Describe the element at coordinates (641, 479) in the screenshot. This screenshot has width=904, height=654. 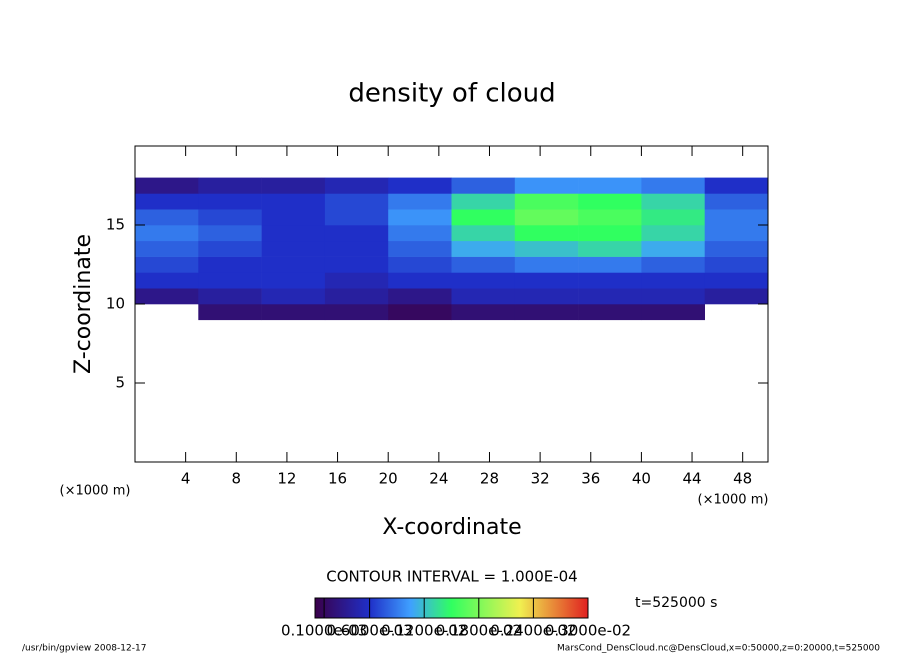
I see `x-tick-label: 40` at that location.